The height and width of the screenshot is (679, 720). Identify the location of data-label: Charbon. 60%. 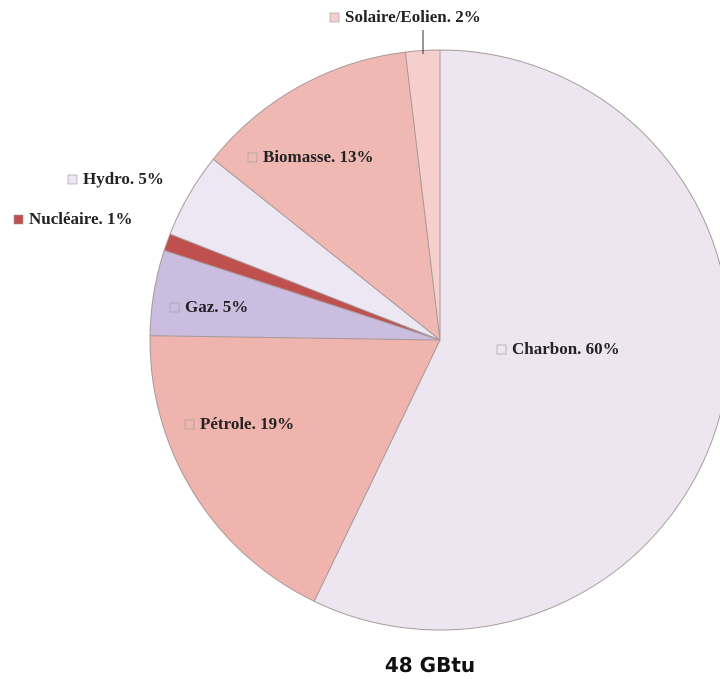
(566, 348).